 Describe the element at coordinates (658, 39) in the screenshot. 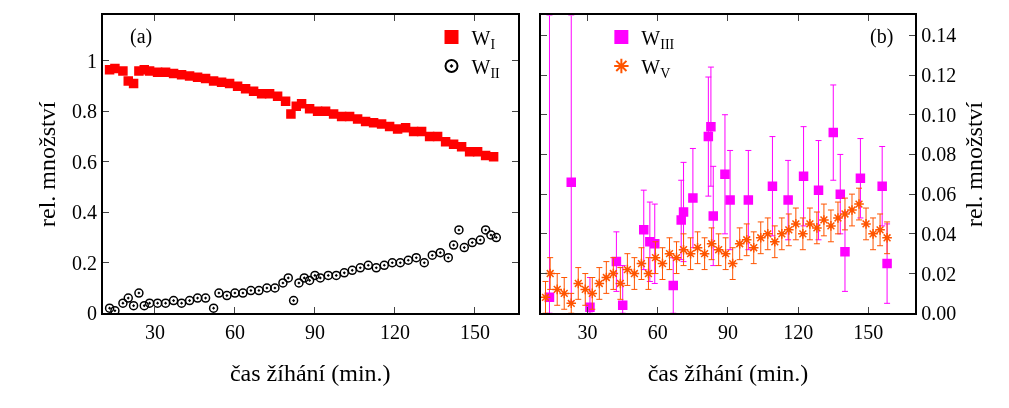

I see `legend-label: W$_{III}$` at that location.